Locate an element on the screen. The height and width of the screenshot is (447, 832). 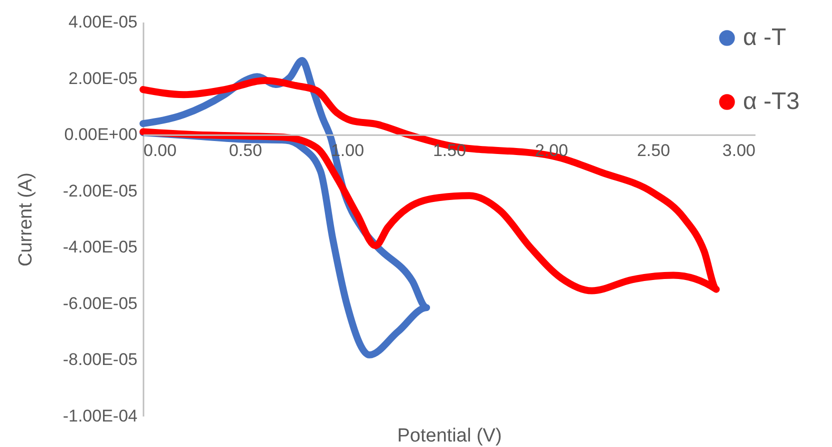
x-axis-title: Potential (V) is located at coordinates (449, 436).